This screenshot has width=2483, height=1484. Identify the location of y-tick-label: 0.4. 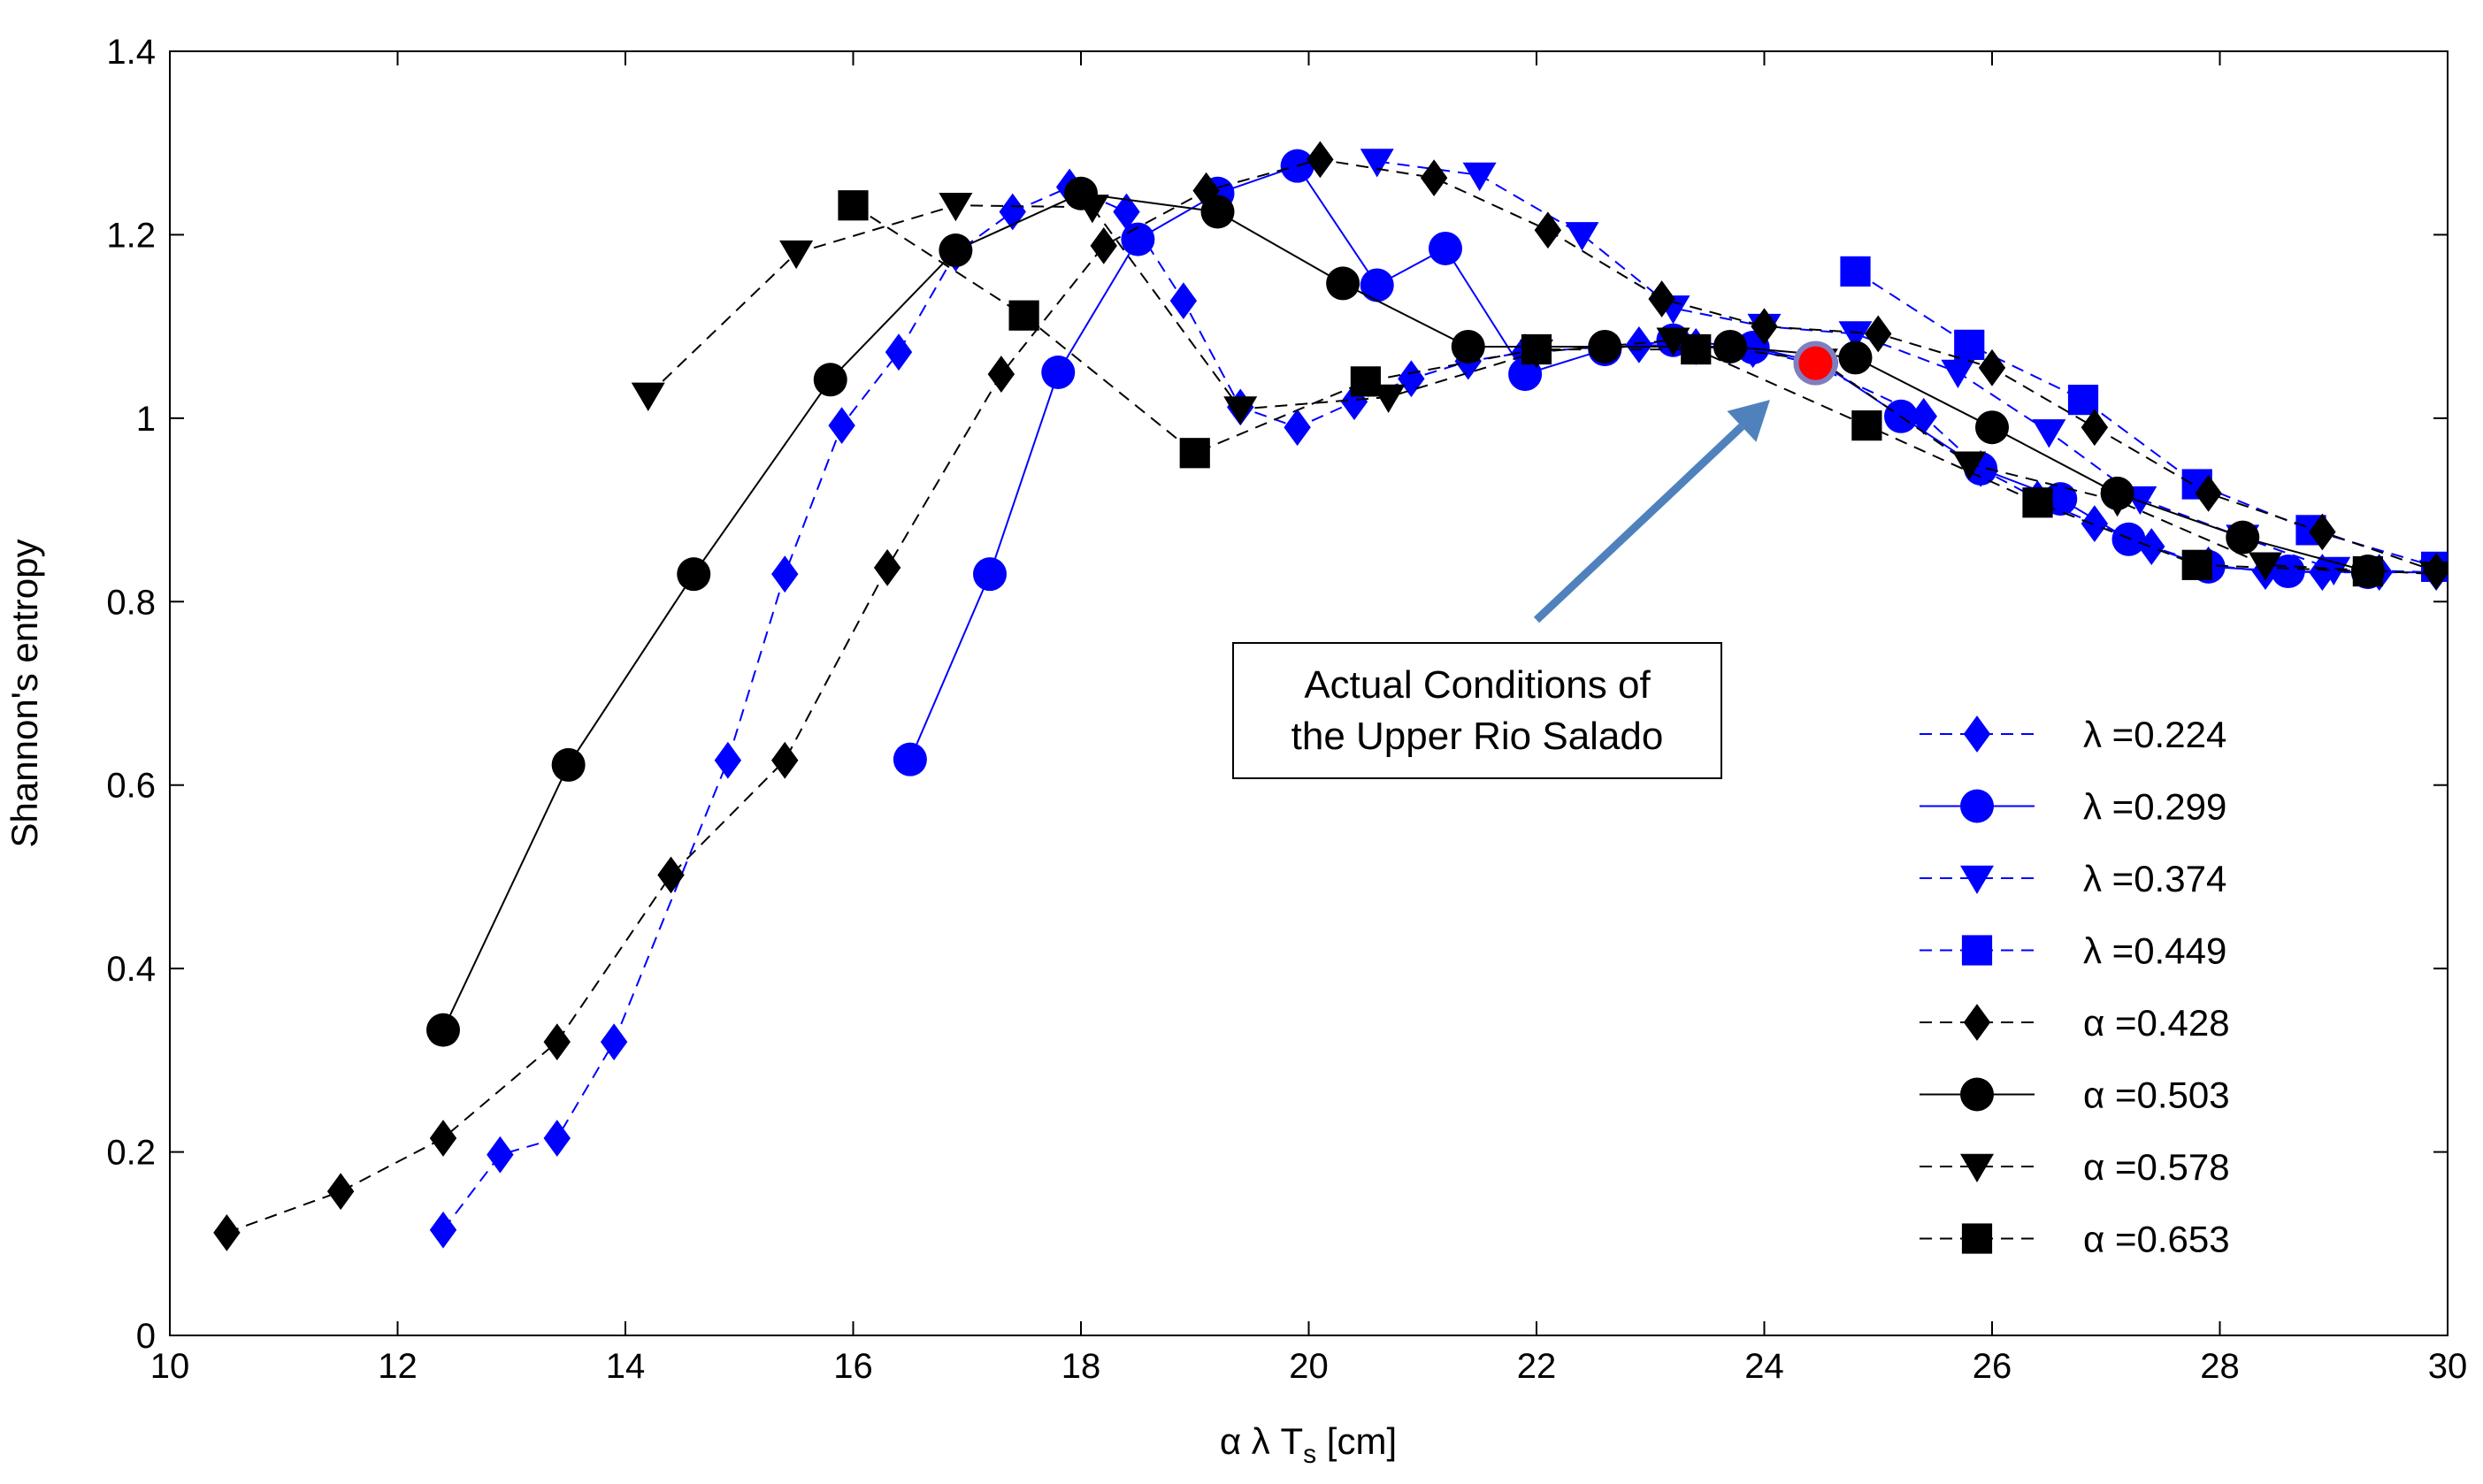
(131, 969).